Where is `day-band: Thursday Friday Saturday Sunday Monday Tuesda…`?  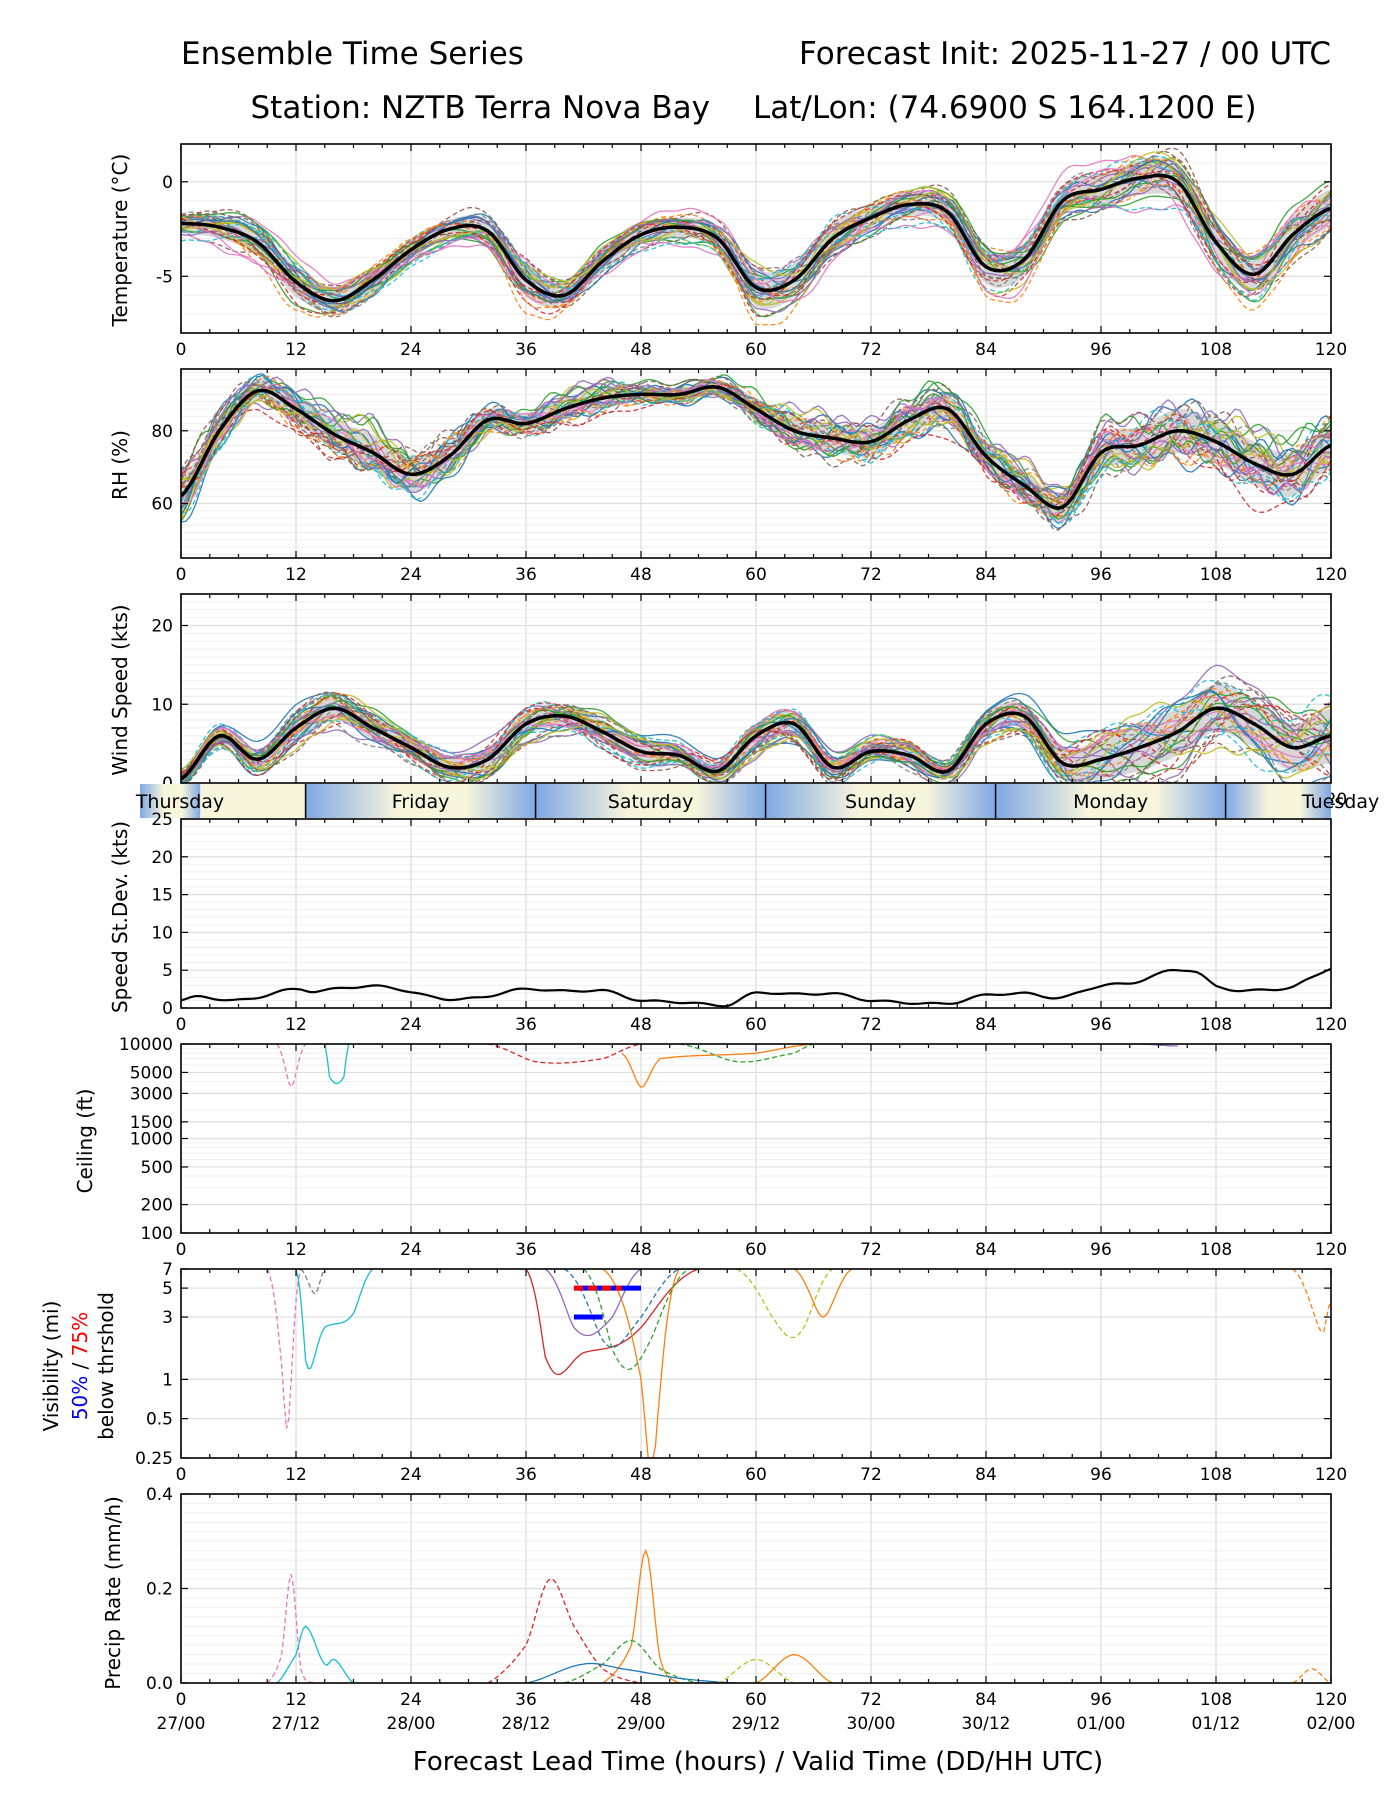 day-band: Thursday Friday Saturday Sunday Monday Tuesda… is located at coordinates (757, 801).